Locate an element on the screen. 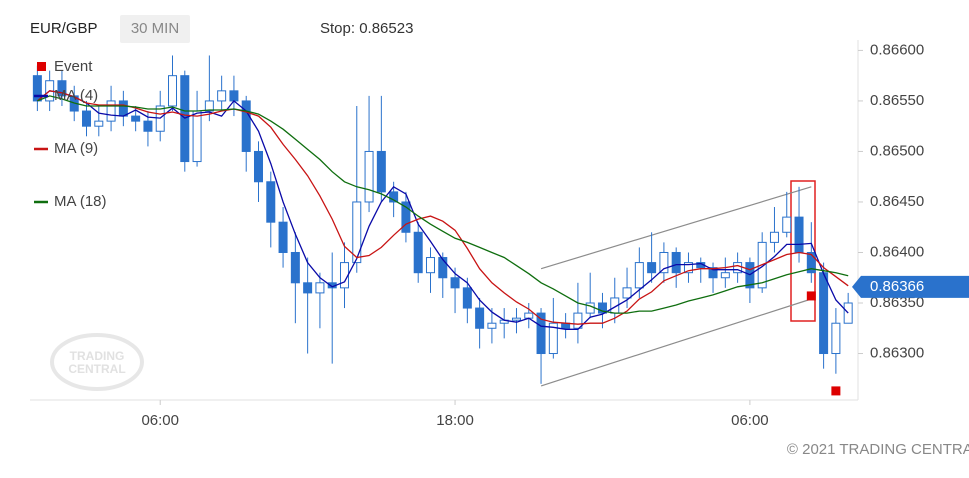 This screenshot has height=478, width=969. watermark: TRADING CENTRAL is located at coordinates (97, 362).